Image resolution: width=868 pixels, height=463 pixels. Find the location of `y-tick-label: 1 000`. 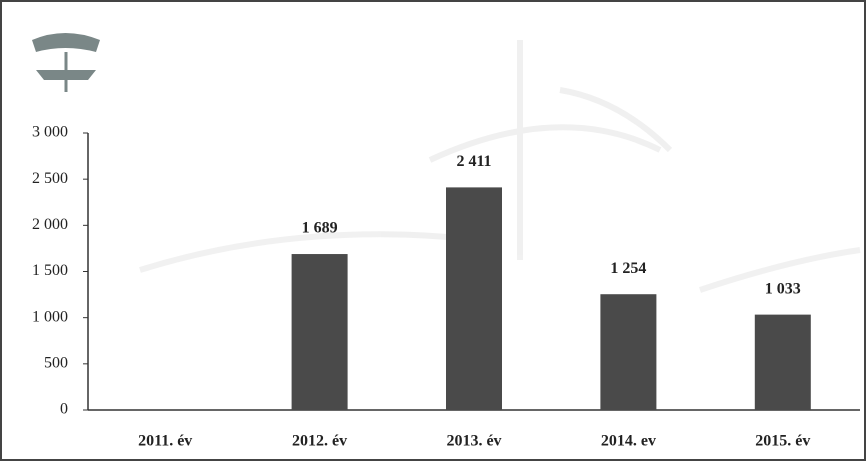

y-tick-label: 1 000 is located at coordinates (50, 316).